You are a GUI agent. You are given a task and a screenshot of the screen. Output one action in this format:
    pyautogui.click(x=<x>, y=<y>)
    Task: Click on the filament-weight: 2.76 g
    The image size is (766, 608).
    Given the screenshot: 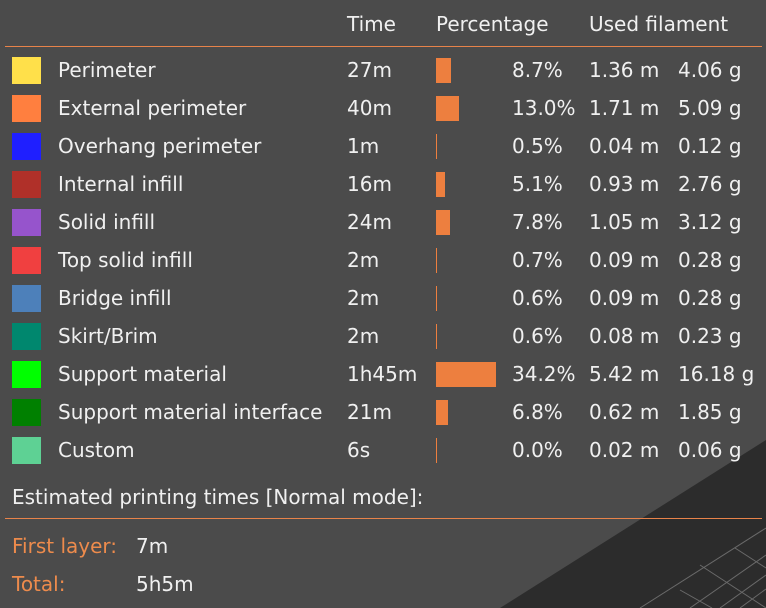 What is the action you would take?
    pyautogui.click(x=710, y=184)
    